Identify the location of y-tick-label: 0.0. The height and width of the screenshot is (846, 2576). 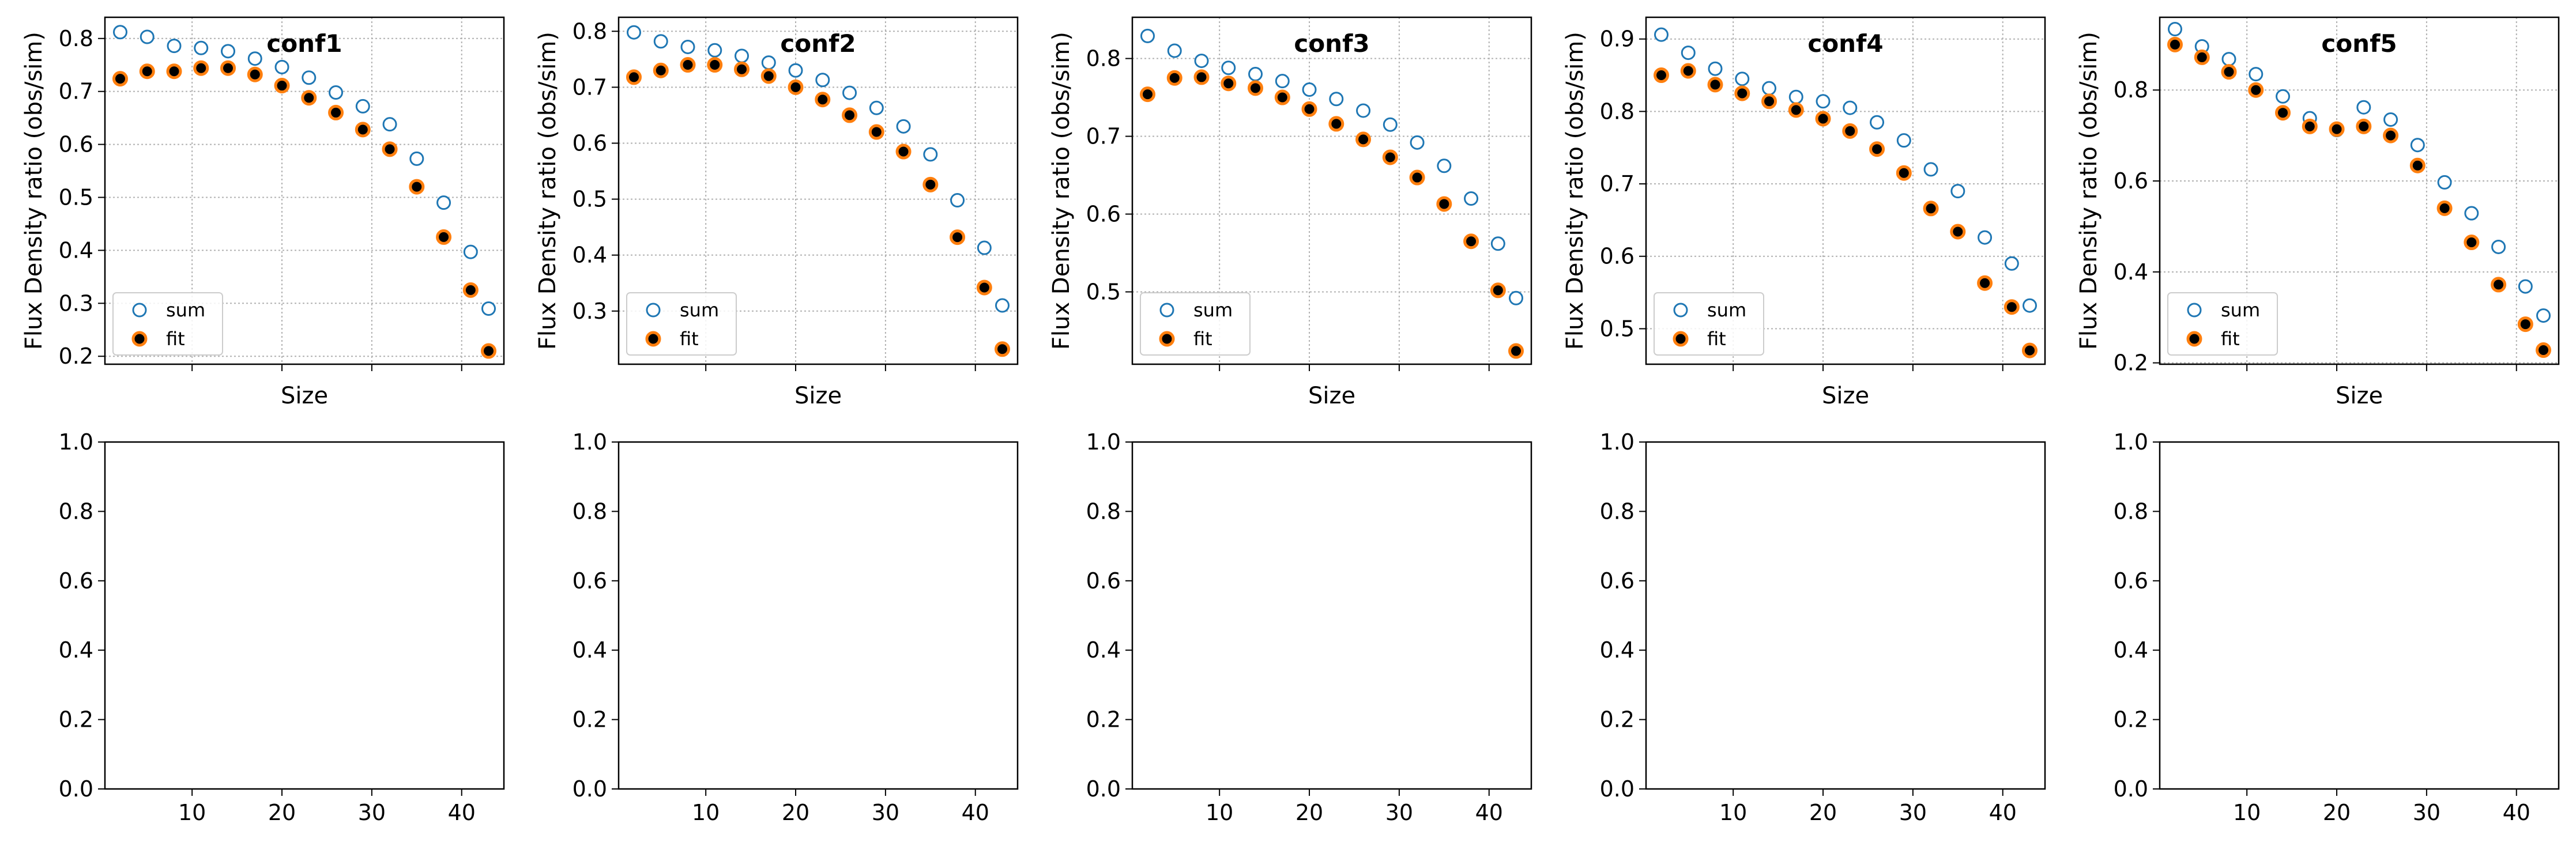
(76, 789).